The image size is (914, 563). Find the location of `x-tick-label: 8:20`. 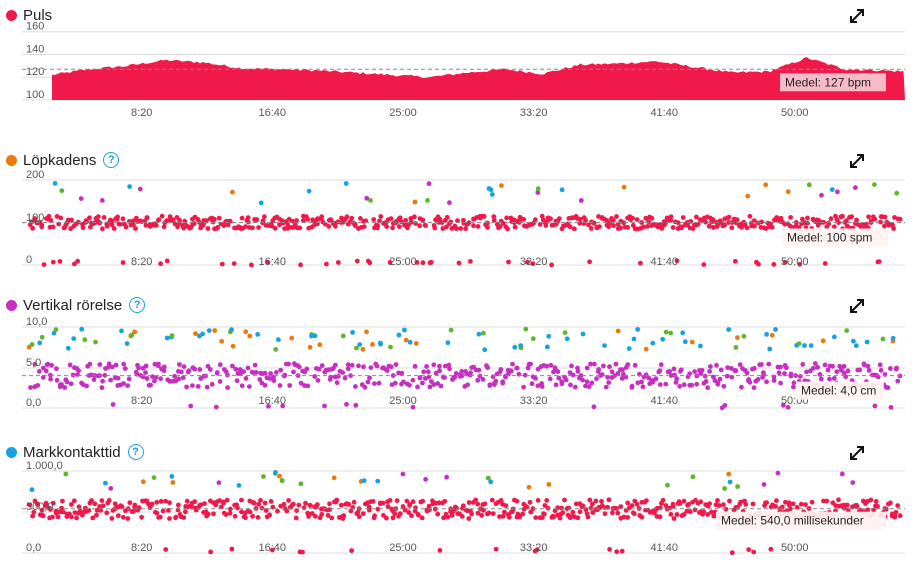

x-tick-label: 8:20 is located at coordinates (141, 262).